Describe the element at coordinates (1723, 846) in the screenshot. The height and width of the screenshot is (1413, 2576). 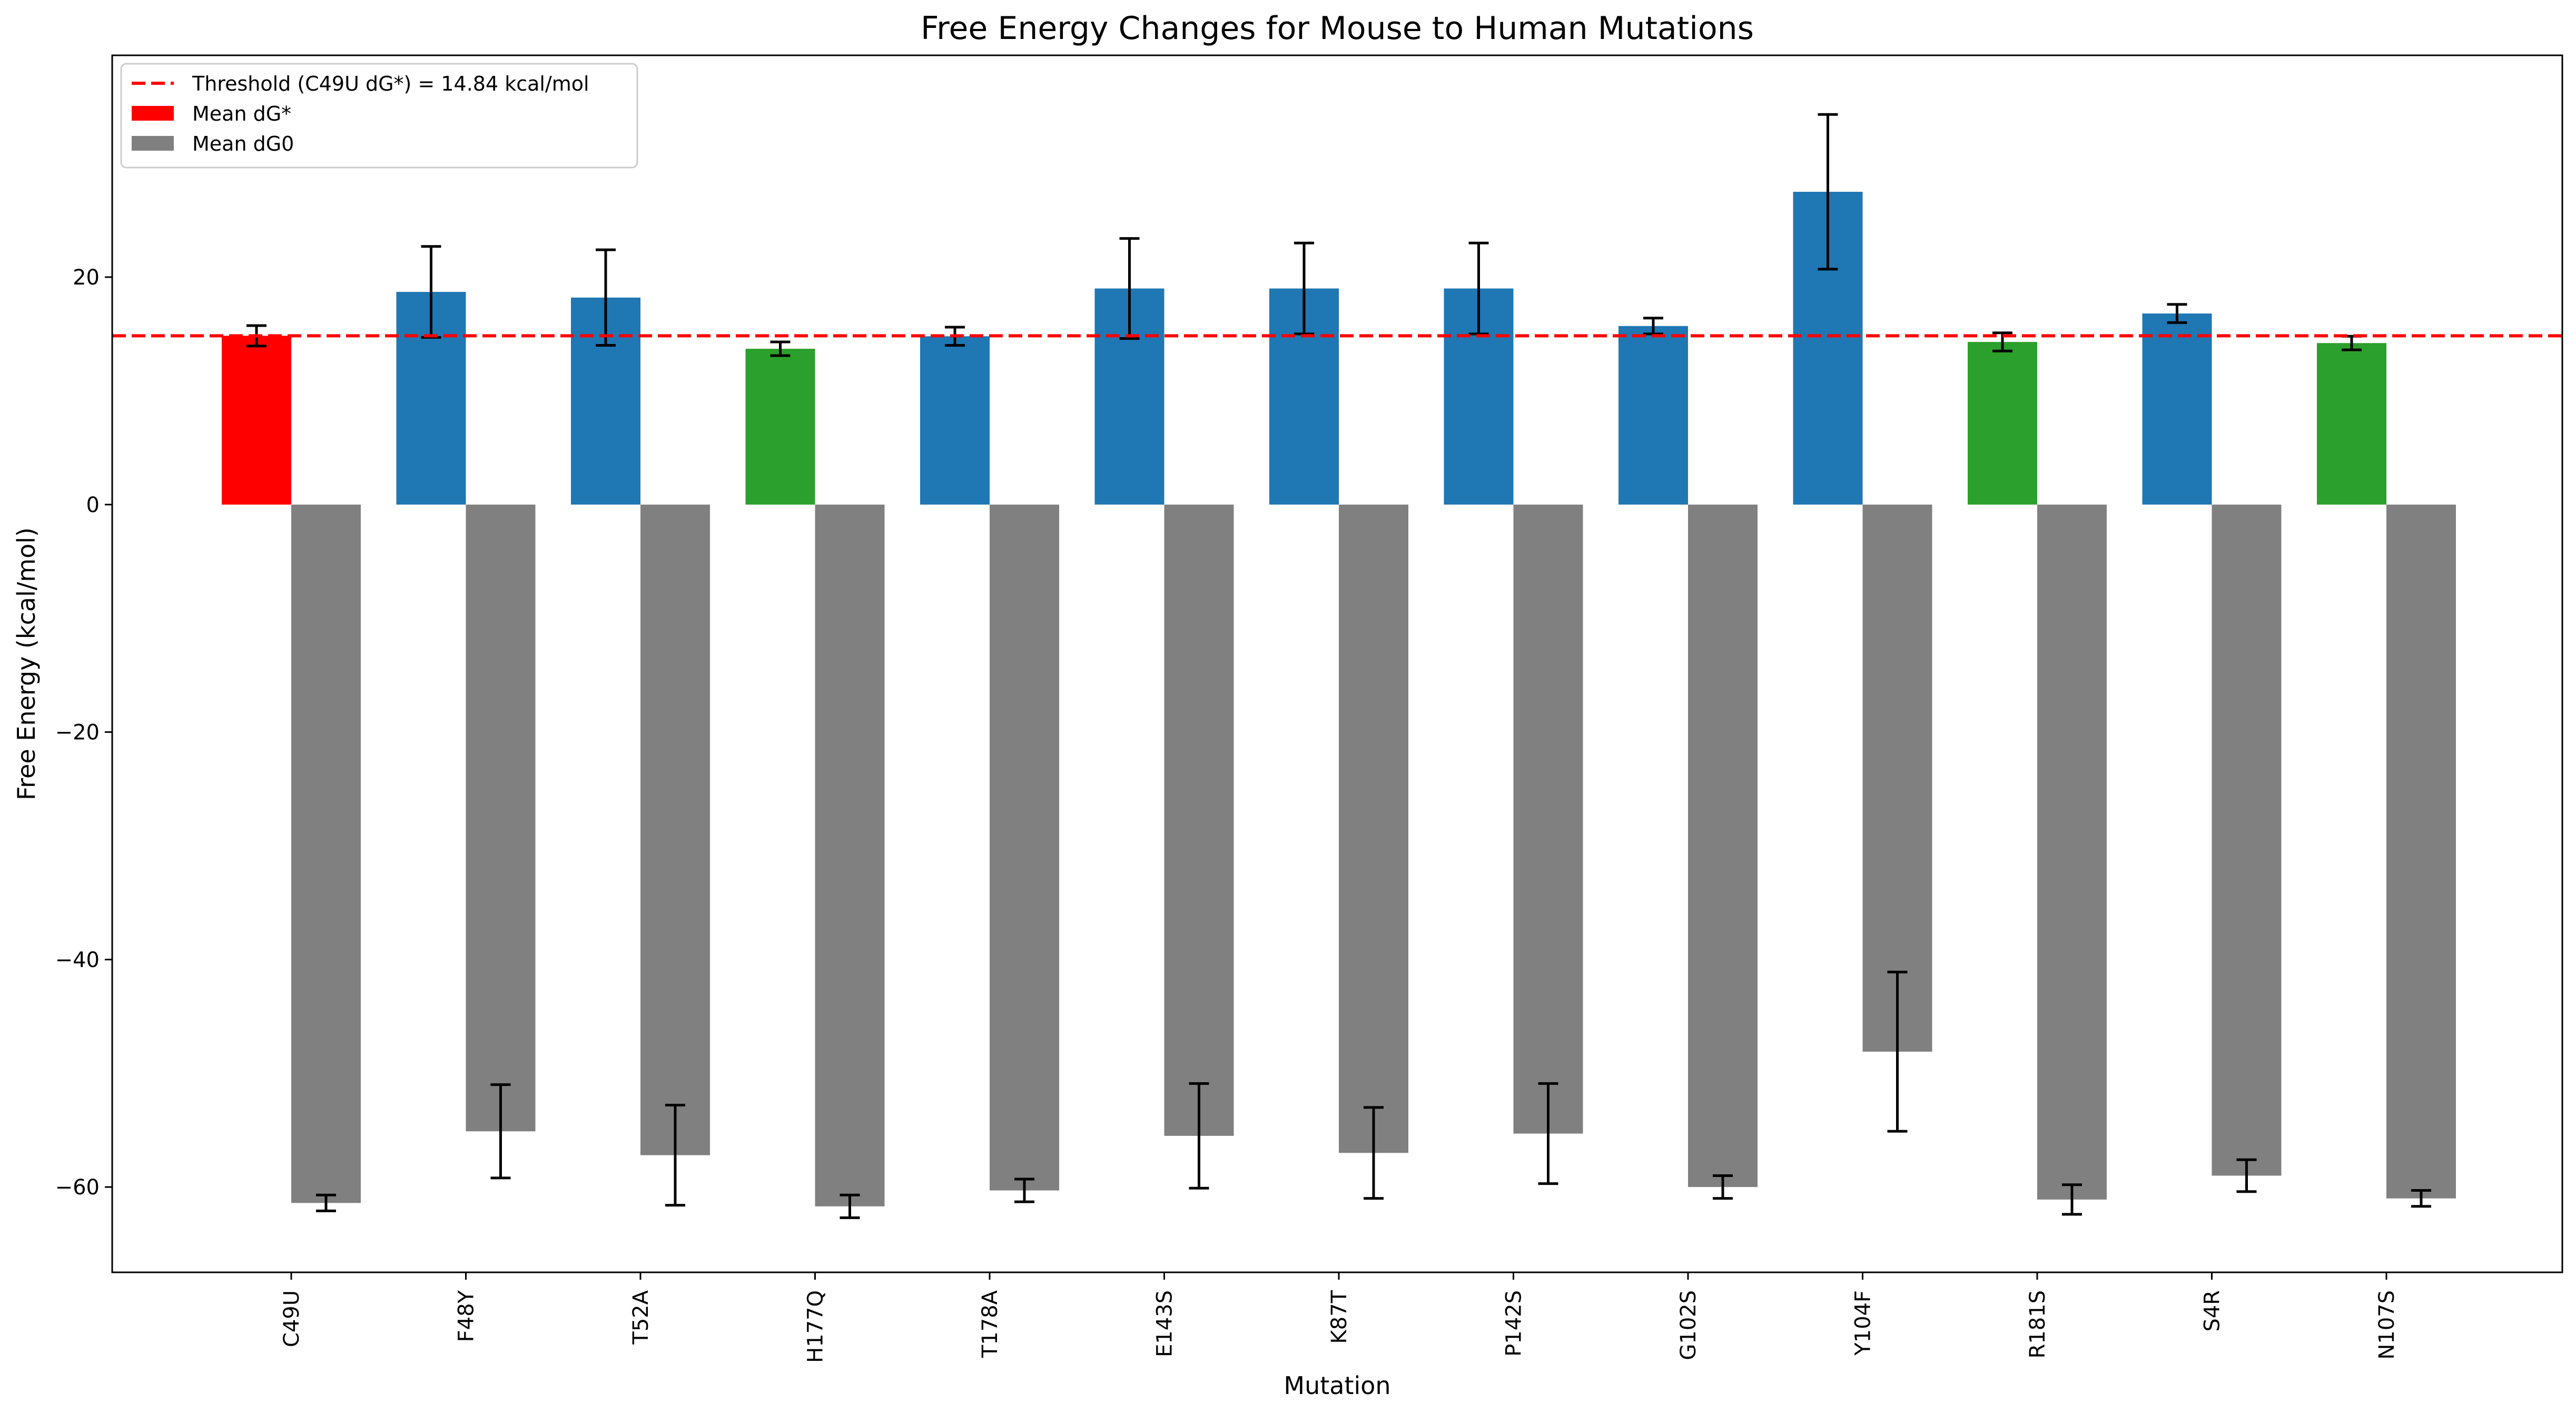
I see `bar-dg0-g102s` at that location.